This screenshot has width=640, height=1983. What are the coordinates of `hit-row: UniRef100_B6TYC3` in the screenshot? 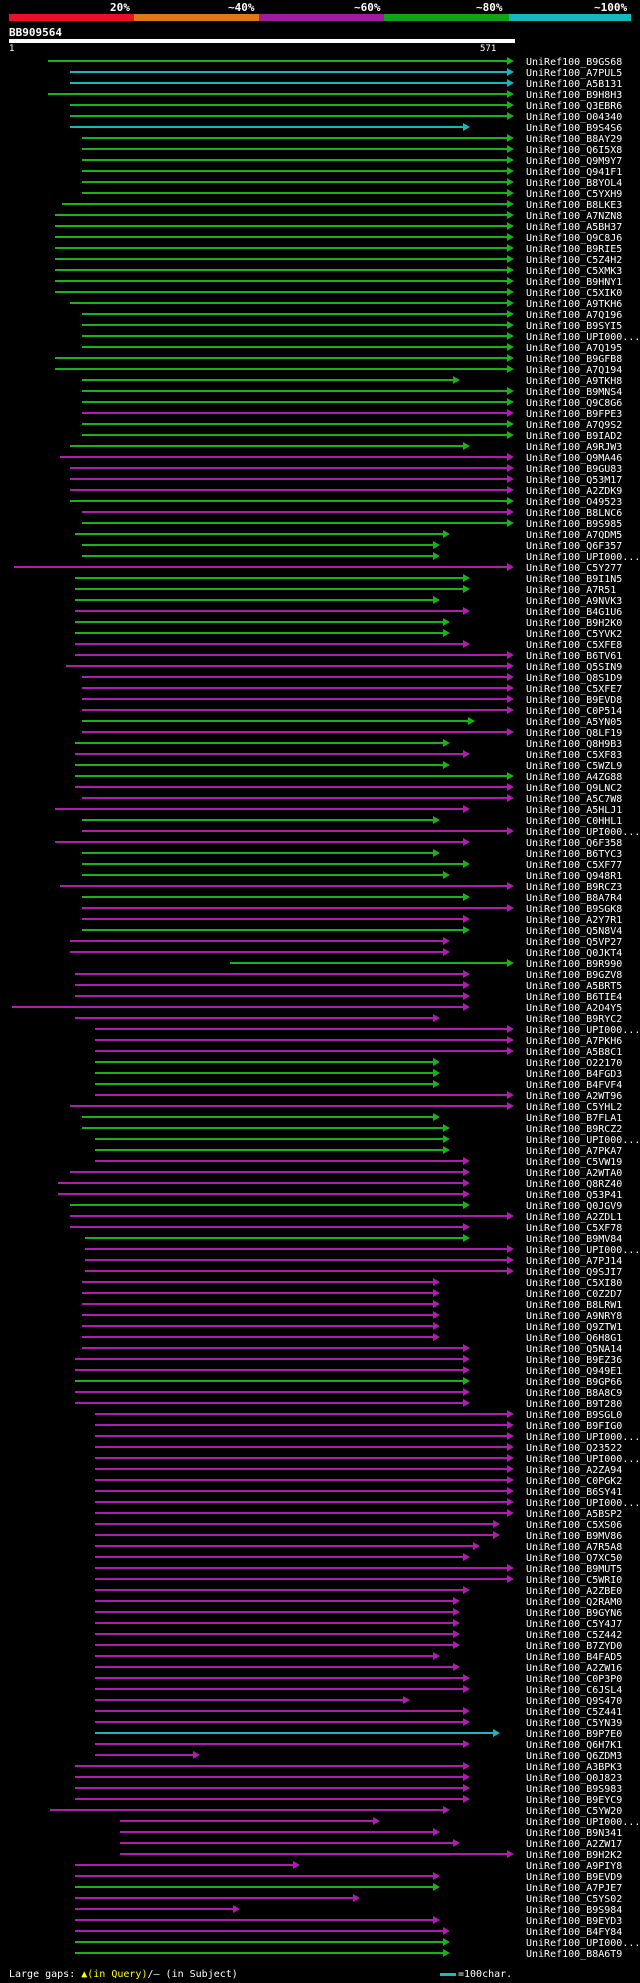 It's located at (352, 854).